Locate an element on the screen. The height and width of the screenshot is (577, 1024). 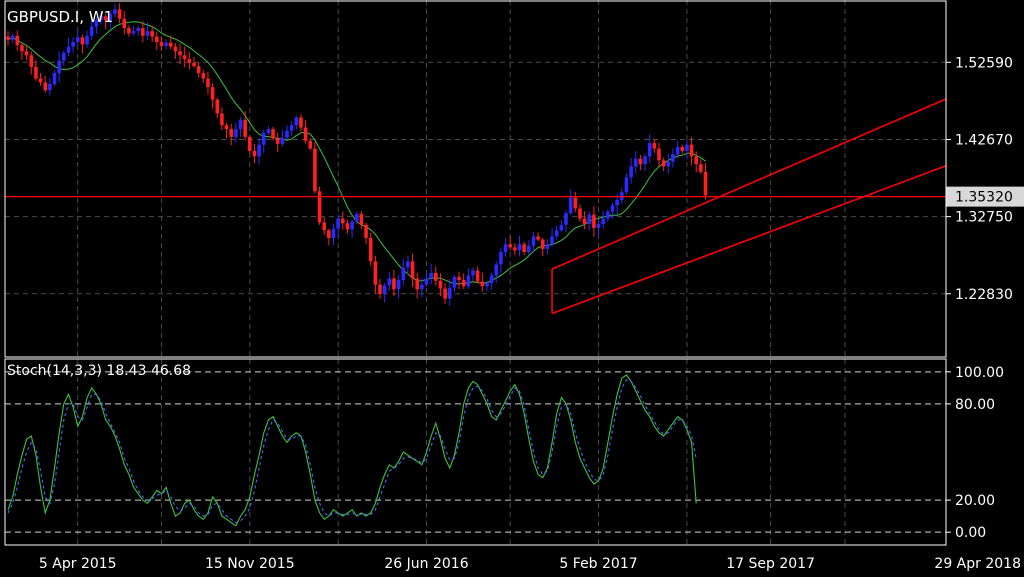
price-levels: 1.35320 is located at coordinates (514, 196).